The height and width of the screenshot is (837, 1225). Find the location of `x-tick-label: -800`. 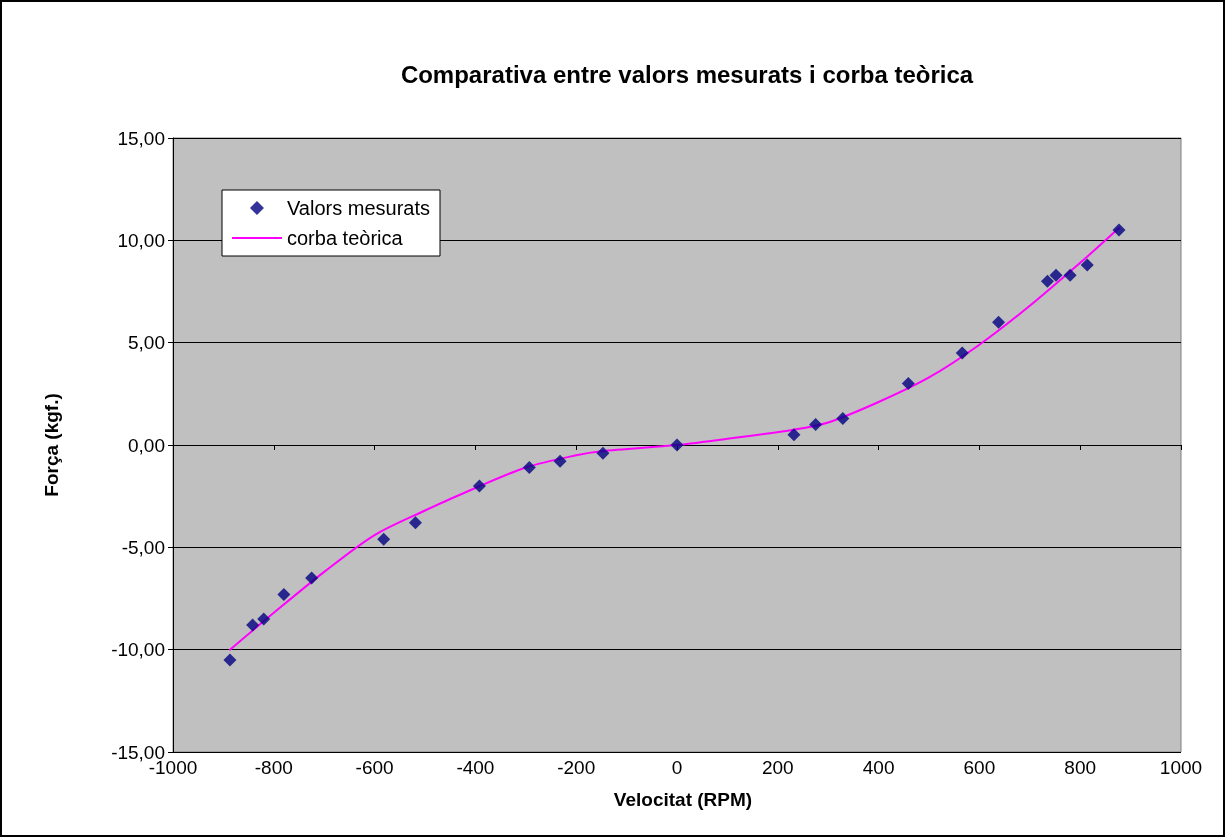

x-tick-label: -800 is located at coordinates (273, 767).